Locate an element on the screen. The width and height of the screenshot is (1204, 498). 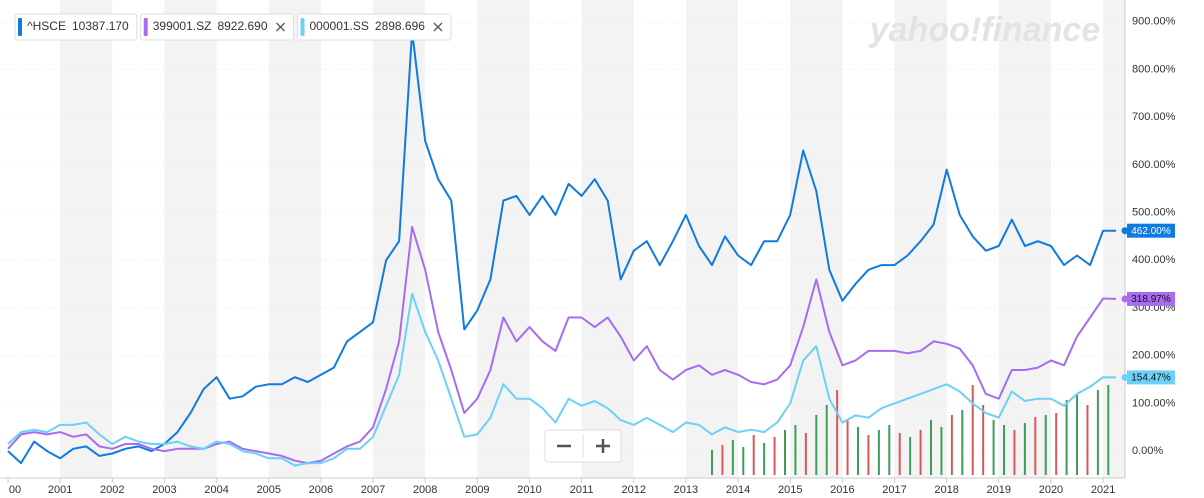
legend-name: 399001.SZ is located at coordinates (182, 26).